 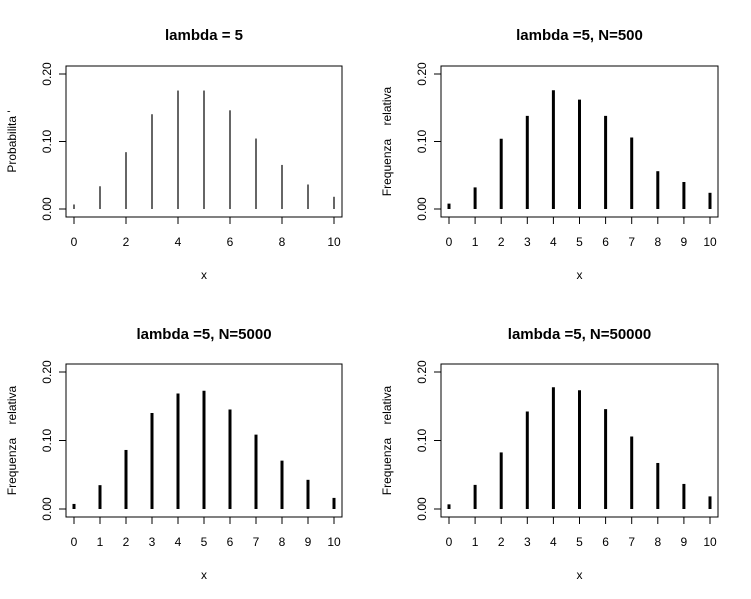 What do you see at coordinates (387, 141) in the screenshot?
I see `panel-2-y-axis-label: Frequenza relativa` at bounding box center [387, 141].